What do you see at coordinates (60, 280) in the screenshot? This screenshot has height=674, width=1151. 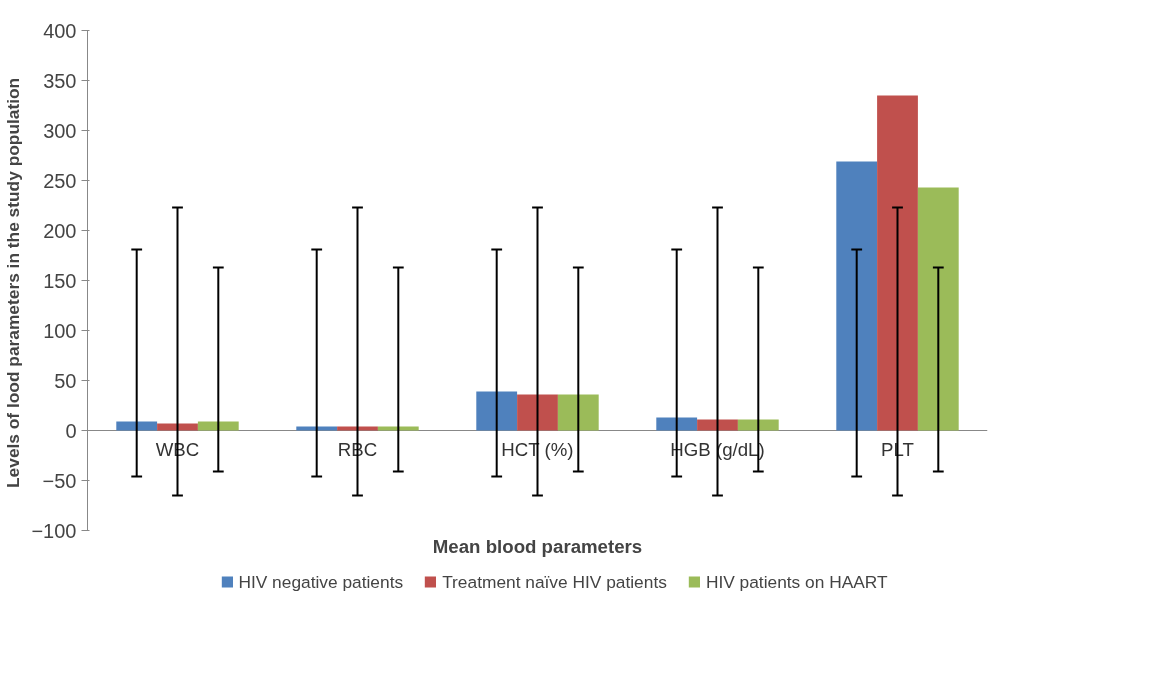 I see `y-tick-label: 150` at bounding box center [60, 280].